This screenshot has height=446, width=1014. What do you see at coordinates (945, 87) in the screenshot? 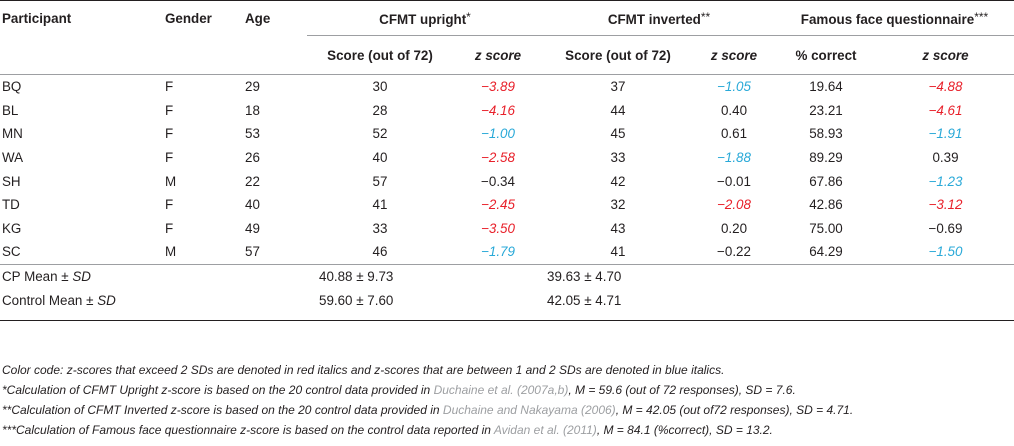
I see `famous-z-cell: −4.88` at bounding box center [945, 87].